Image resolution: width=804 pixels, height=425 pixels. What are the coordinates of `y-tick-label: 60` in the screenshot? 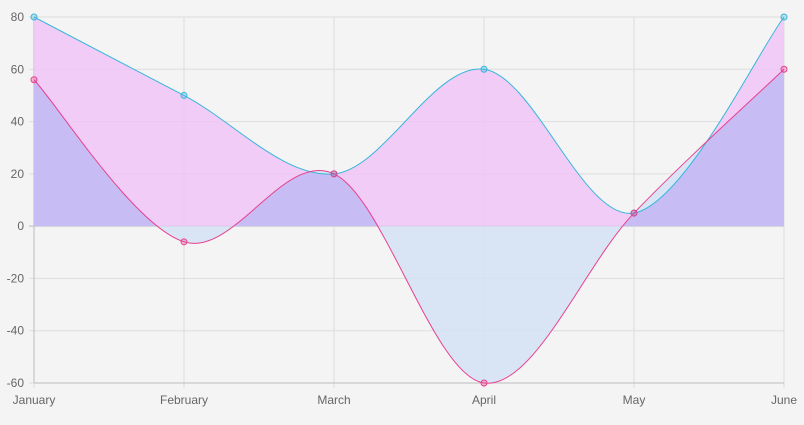 It's located at (18, 69).